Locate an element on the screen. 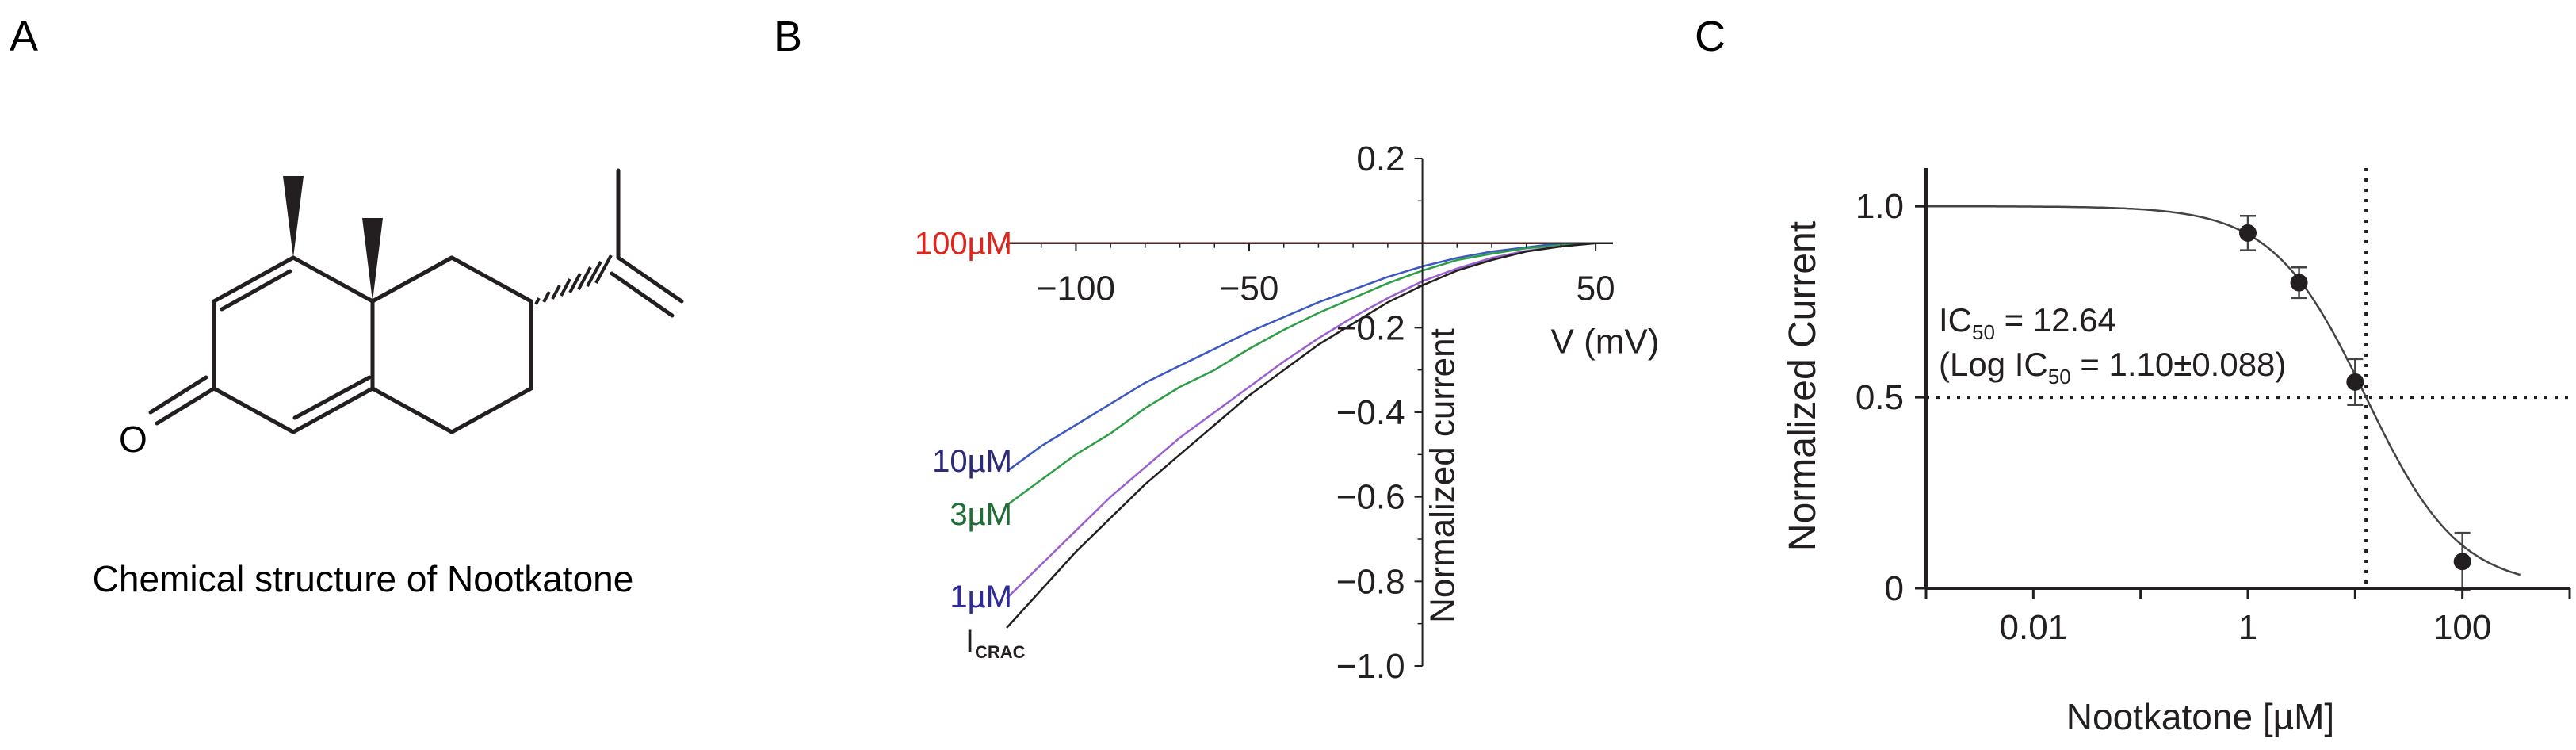 This screenshot has width=2576, height=750. panel-c-letter: C is located at coordinates (1711, 36).